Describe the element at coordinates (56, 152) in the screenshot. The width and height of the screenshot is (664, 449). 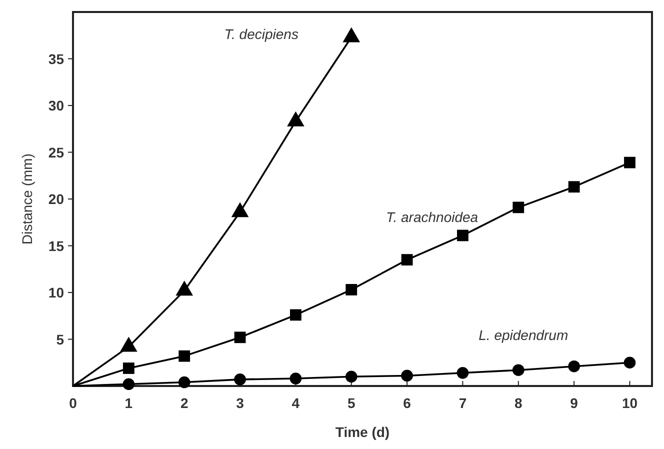
I see `y-tick-label: 25` at that location.